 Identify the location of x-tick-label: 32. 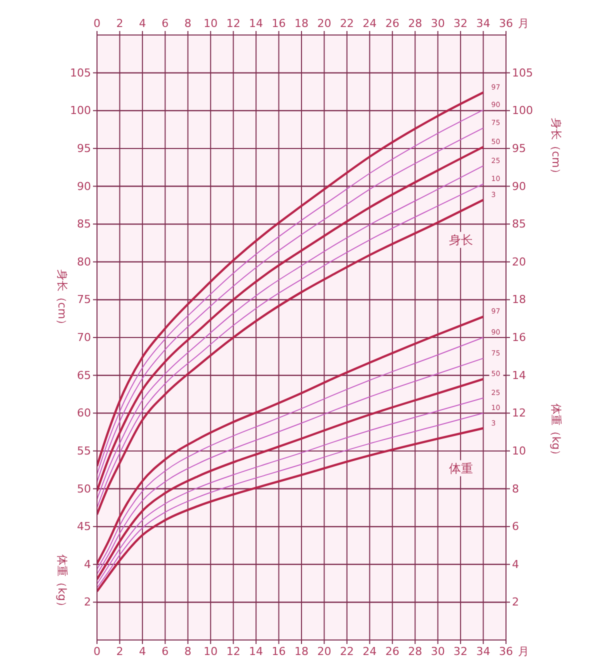
(461, 23).